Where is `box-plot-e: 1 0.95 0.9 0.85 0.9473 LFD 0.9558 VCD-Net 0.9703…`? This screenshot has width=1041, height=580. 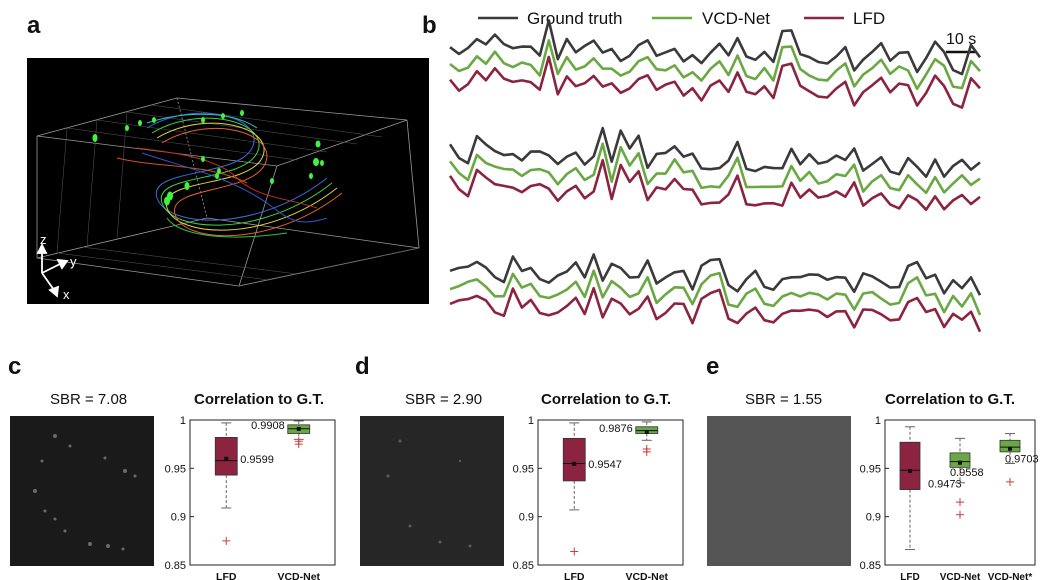
box-plot-e: 1 0.95 0.9 0.85 0.9473 LFD 0.9558 VCD-Net 0.9703… is located at coordinates (949, 497).